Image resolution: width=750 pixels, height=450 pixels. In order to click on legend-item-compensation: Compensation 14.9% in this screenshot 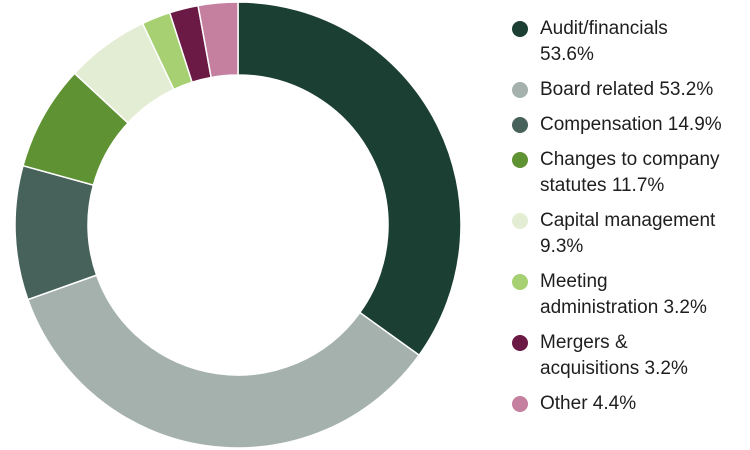, I will do `click(627, 125)`.